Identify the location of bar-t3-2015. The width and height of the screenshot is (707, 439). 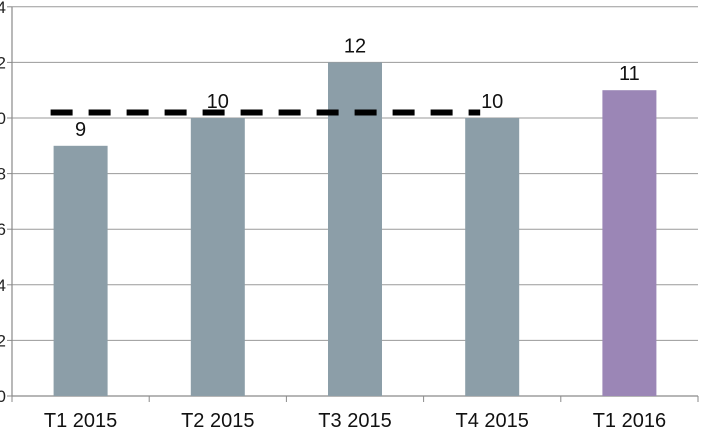
(355, 229).